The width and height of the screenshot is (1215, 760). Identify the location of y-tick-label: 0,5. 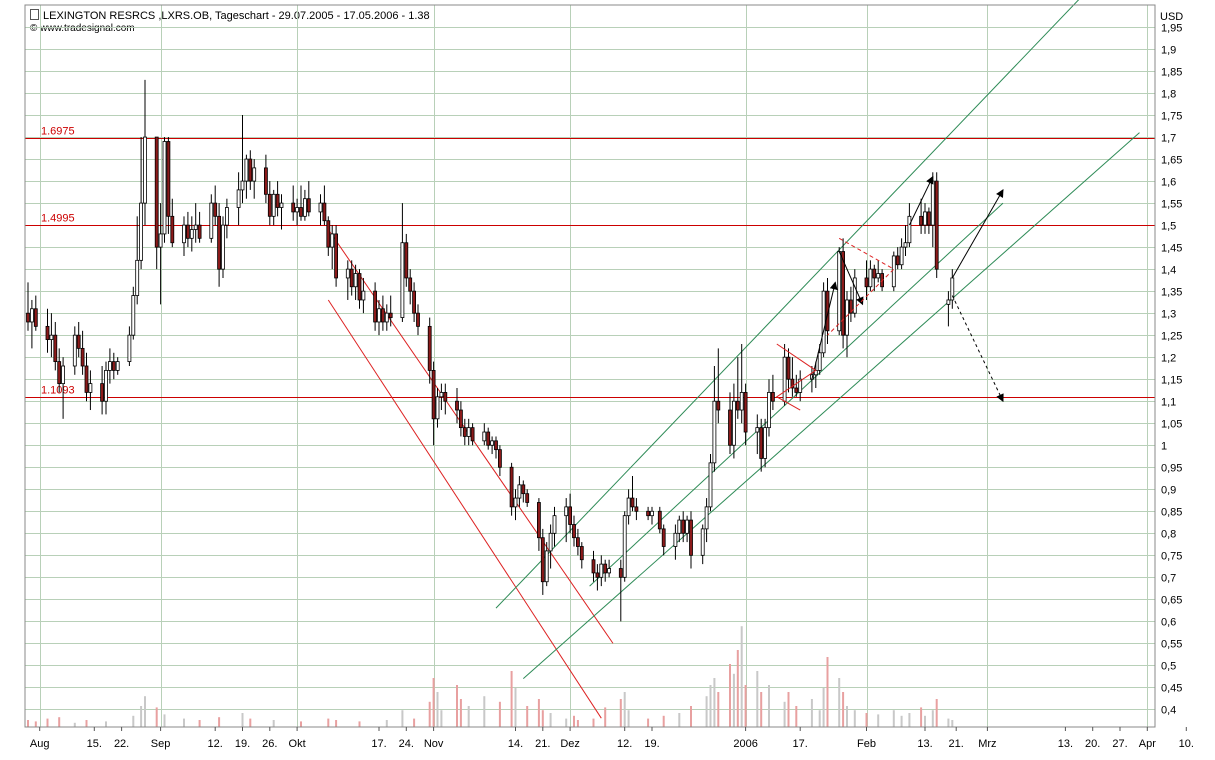
(1168, 667).